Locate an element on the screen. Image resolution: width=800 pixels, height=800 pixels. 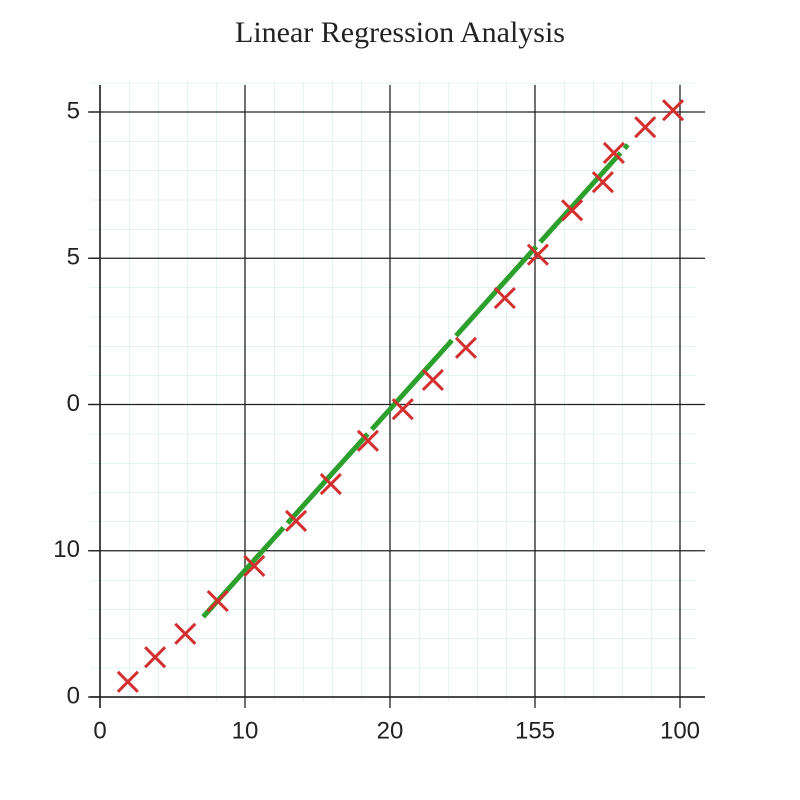
y-tick-label: 10 is located at coordinates (66, 549).